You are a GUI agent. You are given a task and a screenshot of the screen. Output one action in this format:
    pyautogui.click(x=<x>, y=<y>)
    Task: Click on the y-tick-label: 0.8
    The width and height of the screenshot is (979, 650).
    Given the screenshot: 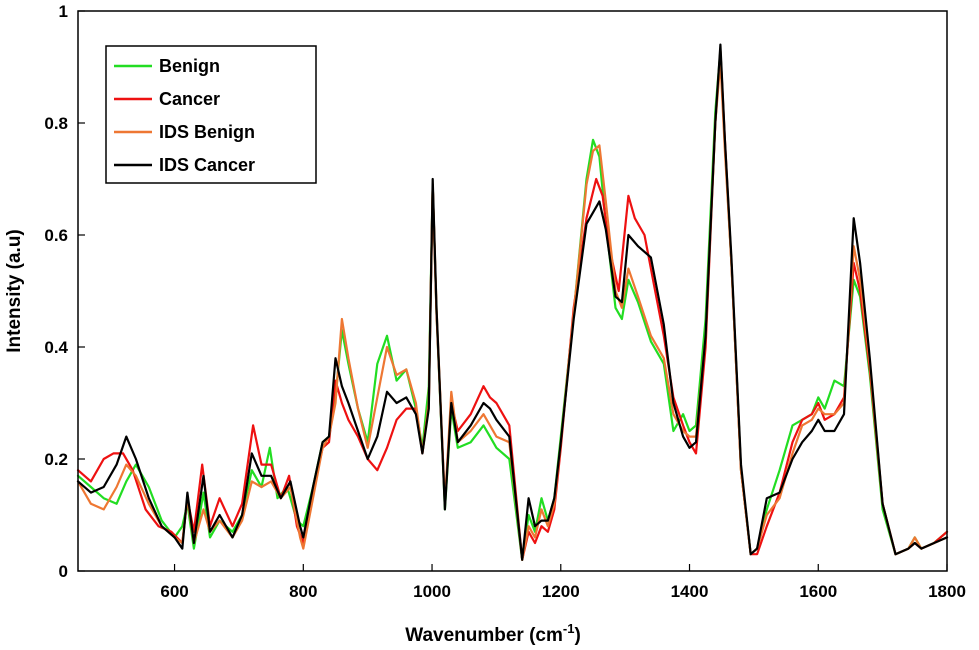 What is the action you would take?
    pyautogui.click(x=56, y=123)
    